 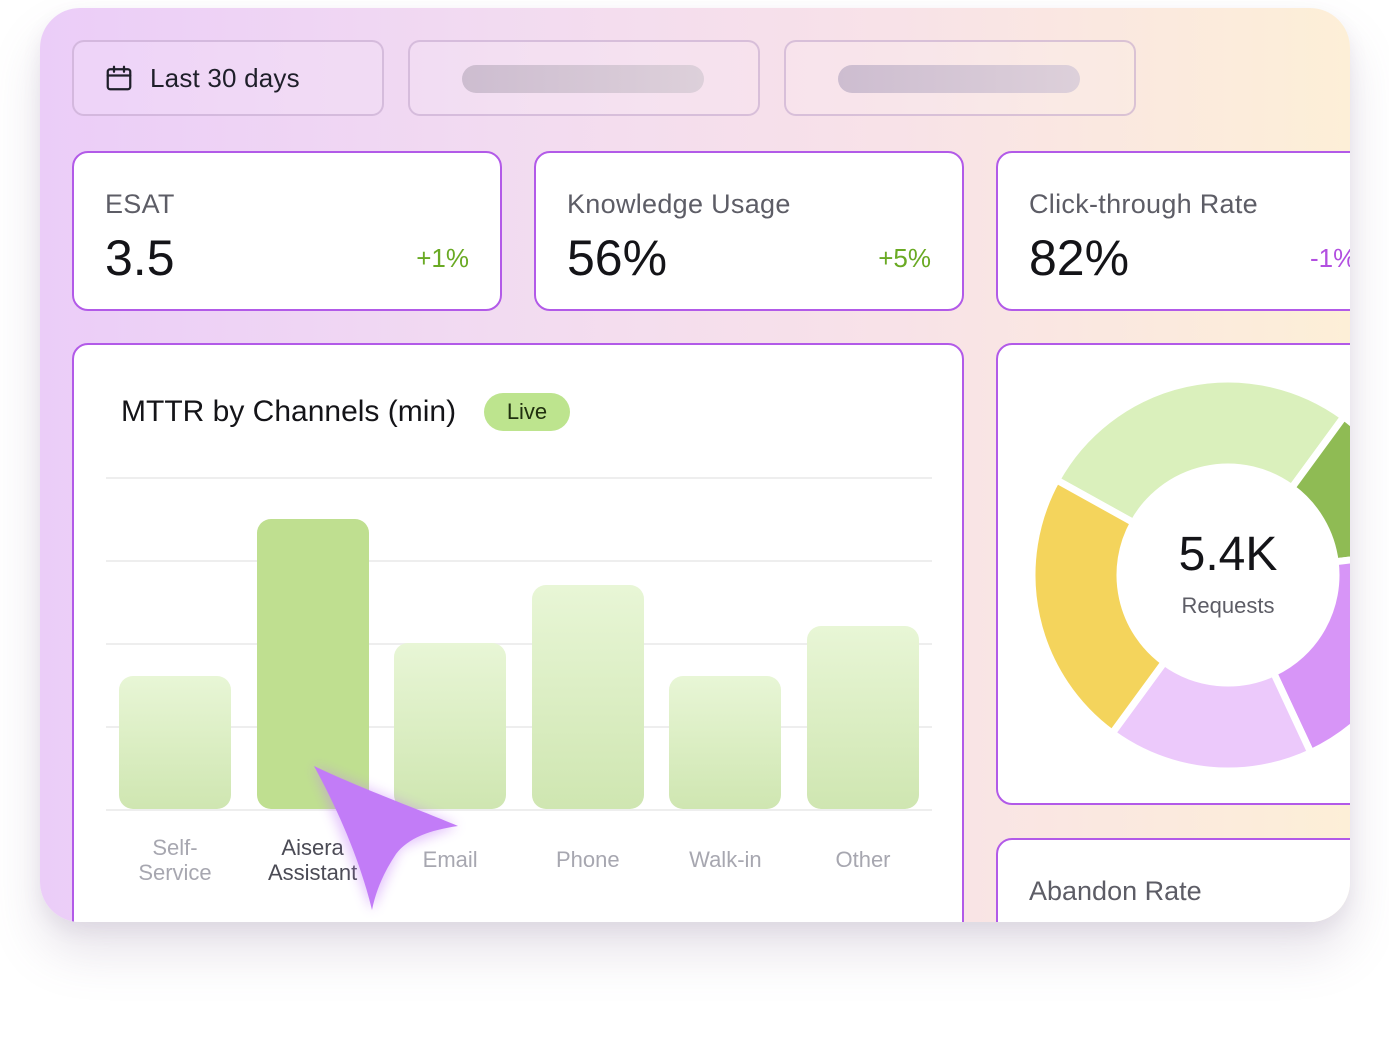 I want to click on kpi-card-knowledge-usage: Knowledge Usage 56% +5%, so click(x=749, y=231).